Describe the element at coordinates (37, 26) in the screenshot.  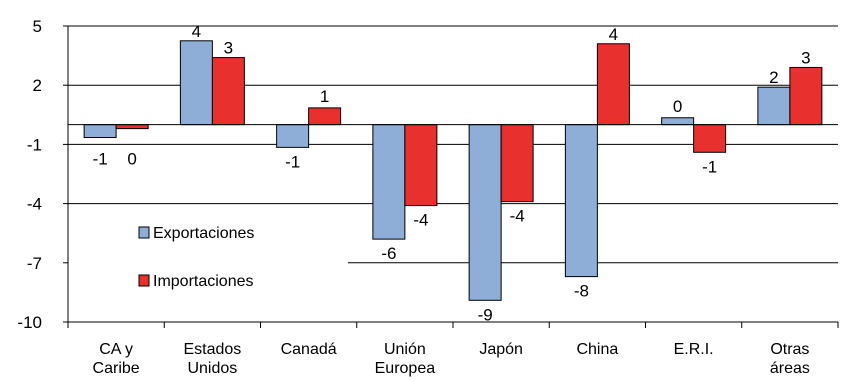
I see `y-tick-label: 5` at that location.